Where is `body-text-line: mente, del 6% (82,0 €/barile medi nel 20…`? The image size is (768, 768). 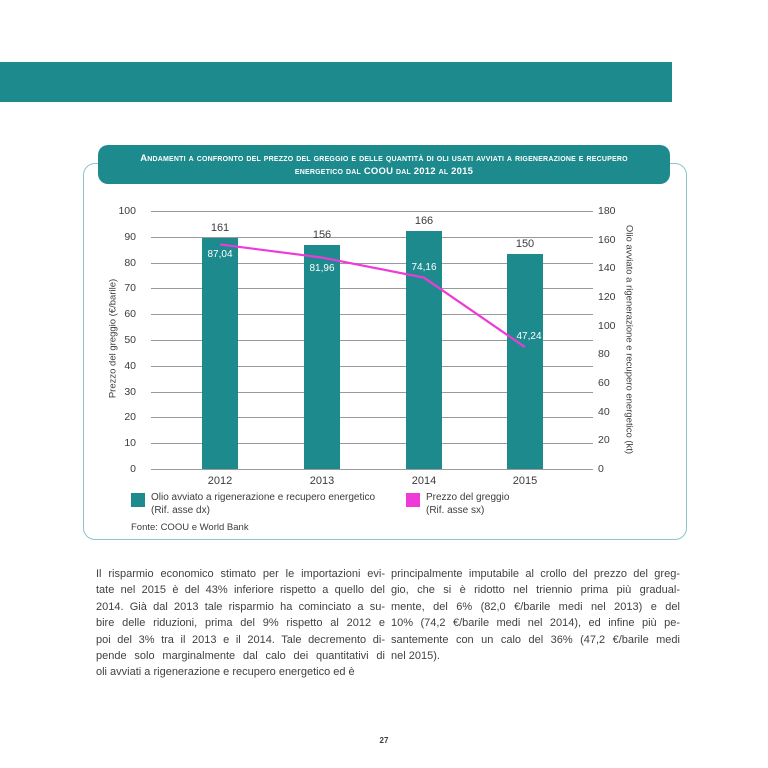
body-text-line: mente, del 6% (82,0 €/barile medi nel 20… is located at coordinates (535, 606).